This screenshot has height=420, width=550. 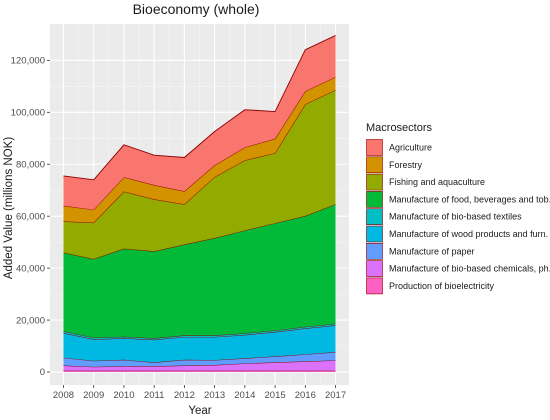 What do you see at coordinates (28, 113) in the screenshot?
I see `y-tick-label: 100,000` at bounding box center [28, 113].